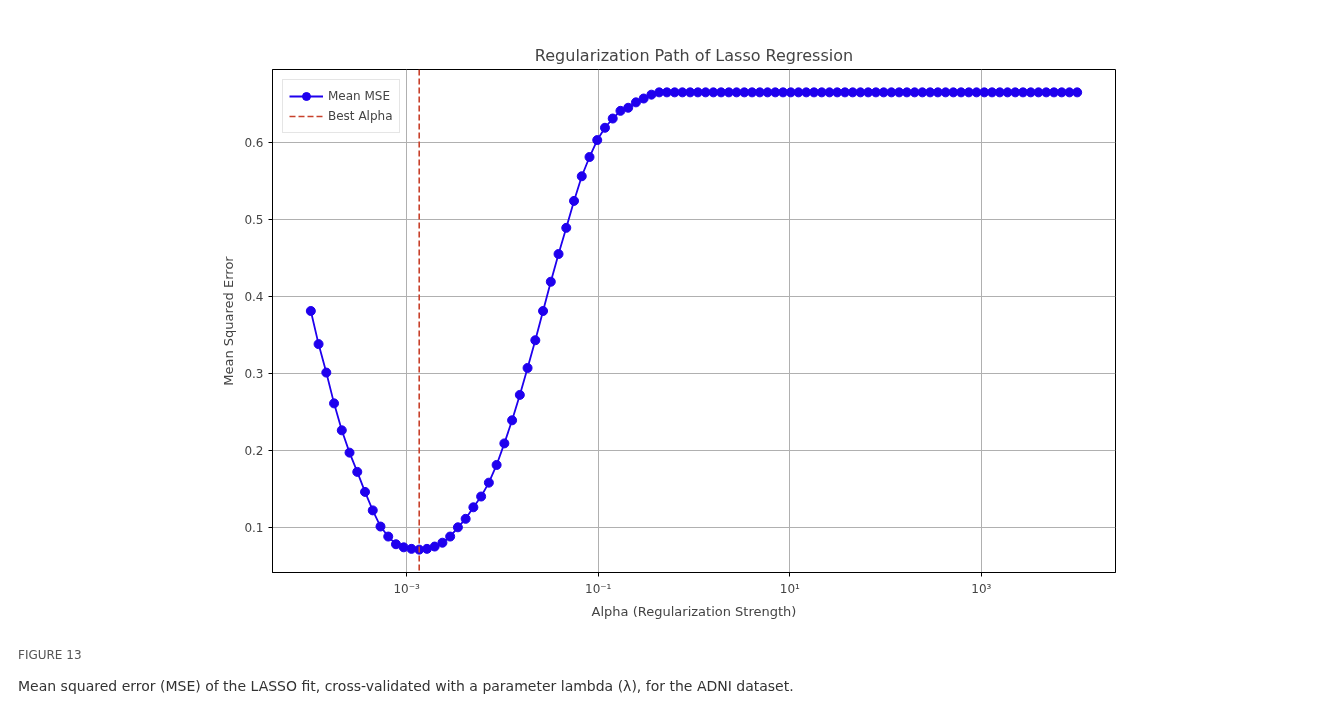  What do you see at coordinates (790, 588) in the screenshot?
I see `x-tick-label: 10¹` at bounding box center [790, 588].